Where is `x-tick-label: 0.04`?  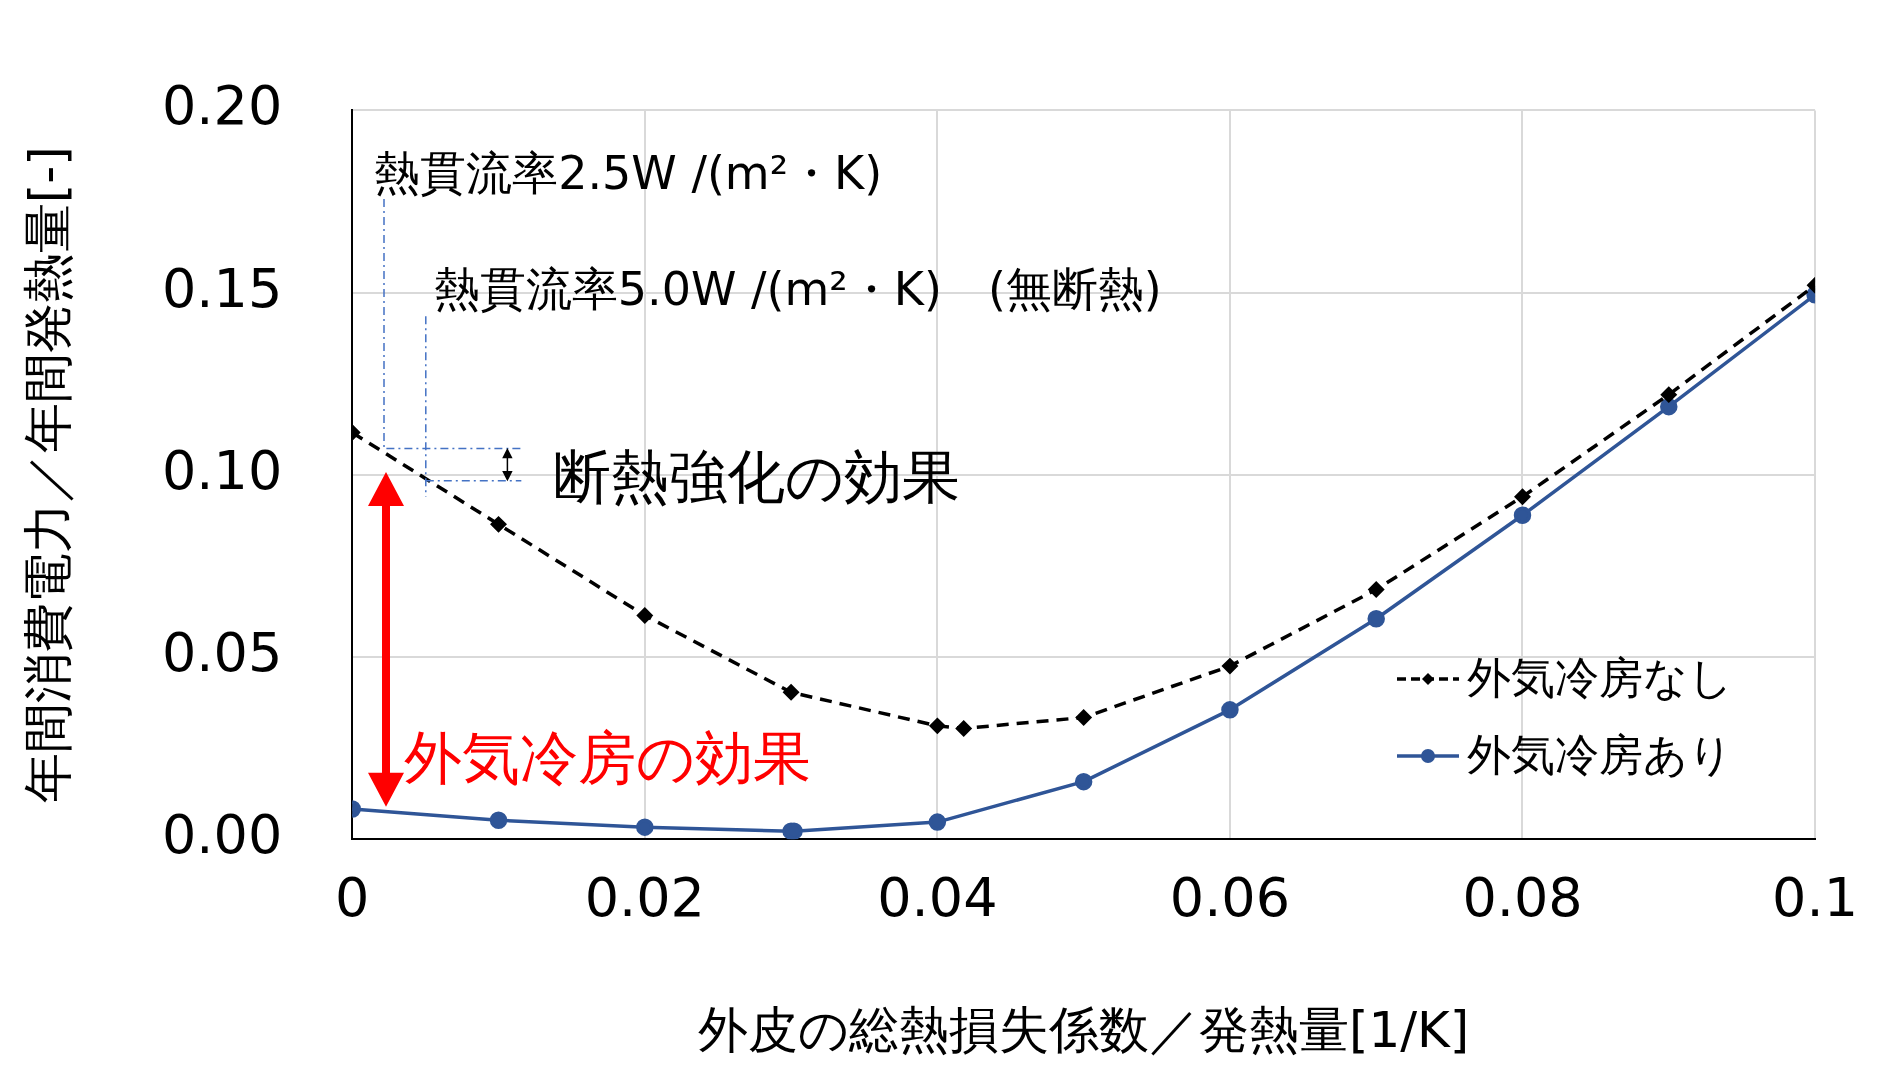 x-tick-label: 0.04 is located at coordinates (937, 897).